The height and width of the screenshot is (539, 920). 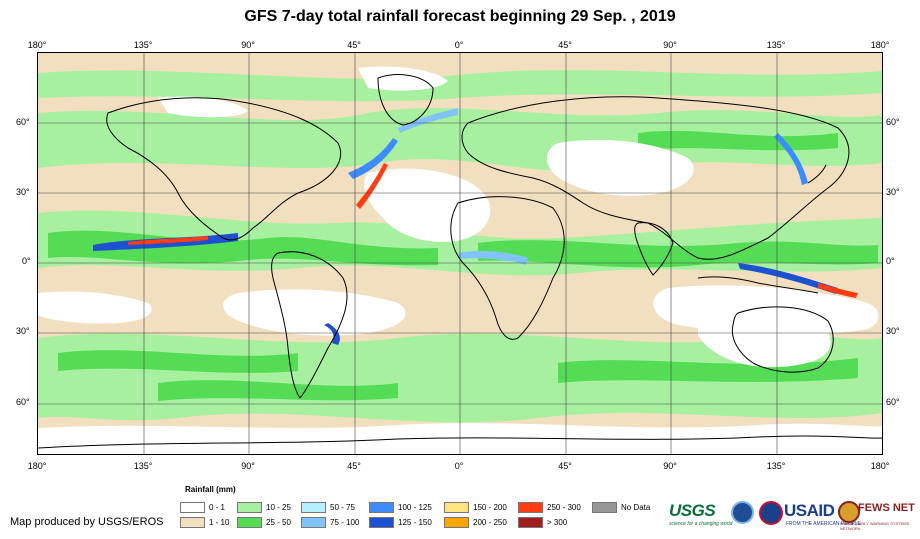 I want to click on legend-label: 0 - 1, so click(x=217, y=507).